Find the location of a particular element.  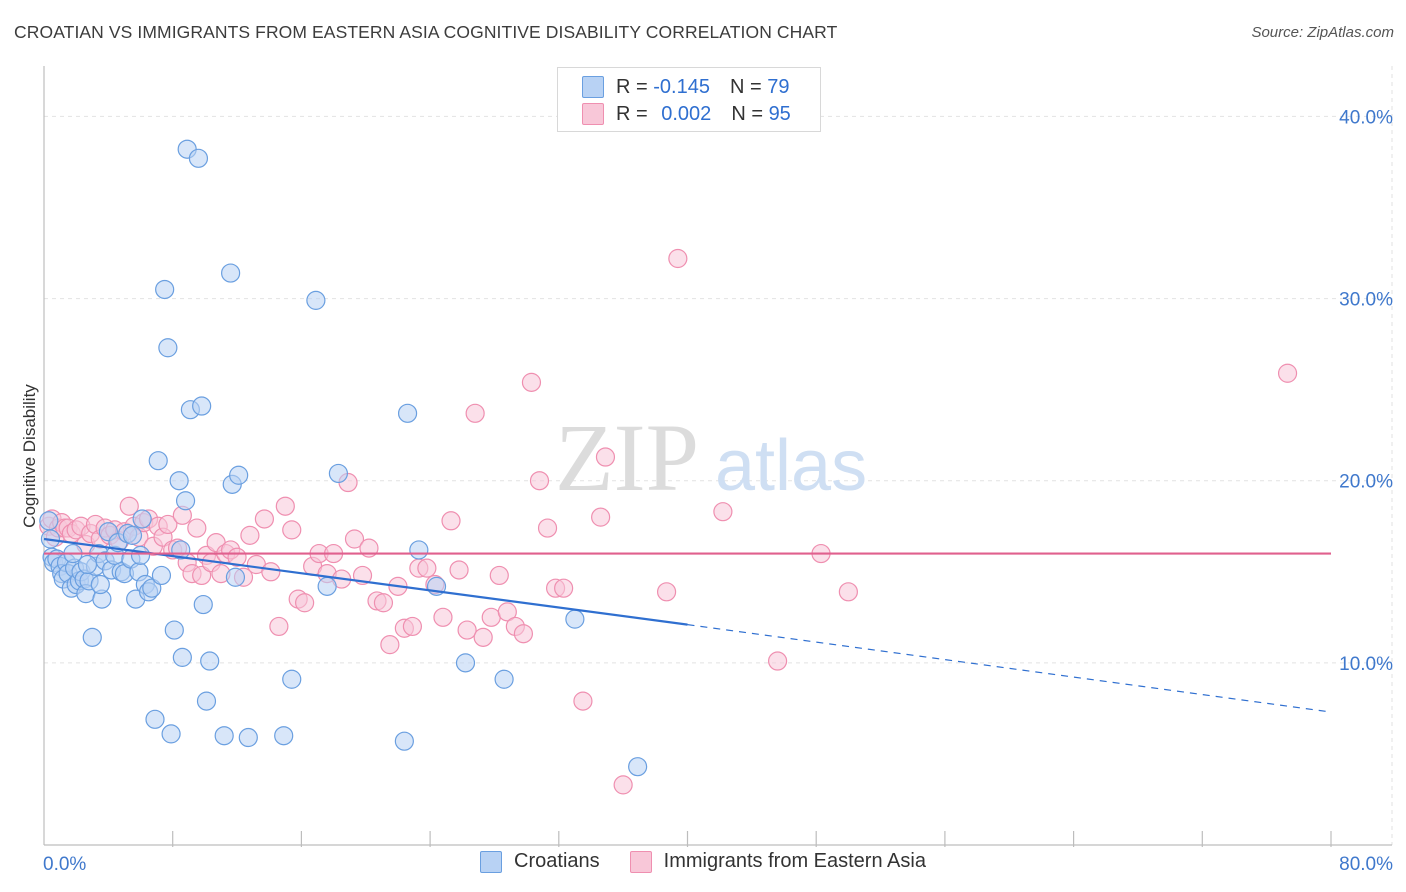

series-legend: Croatians Immigrants from Eastern Asia is located at coordinates (703, 861).